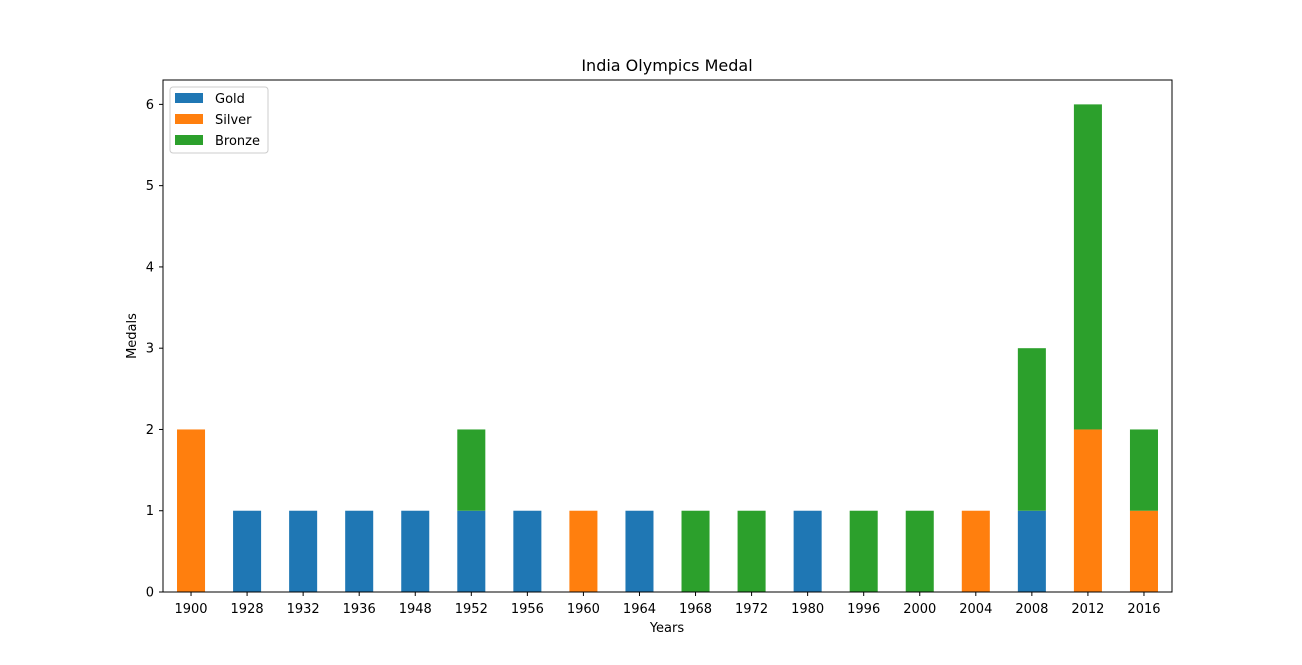  I want to click on y-axis-label: Medals, so click(132, 336).